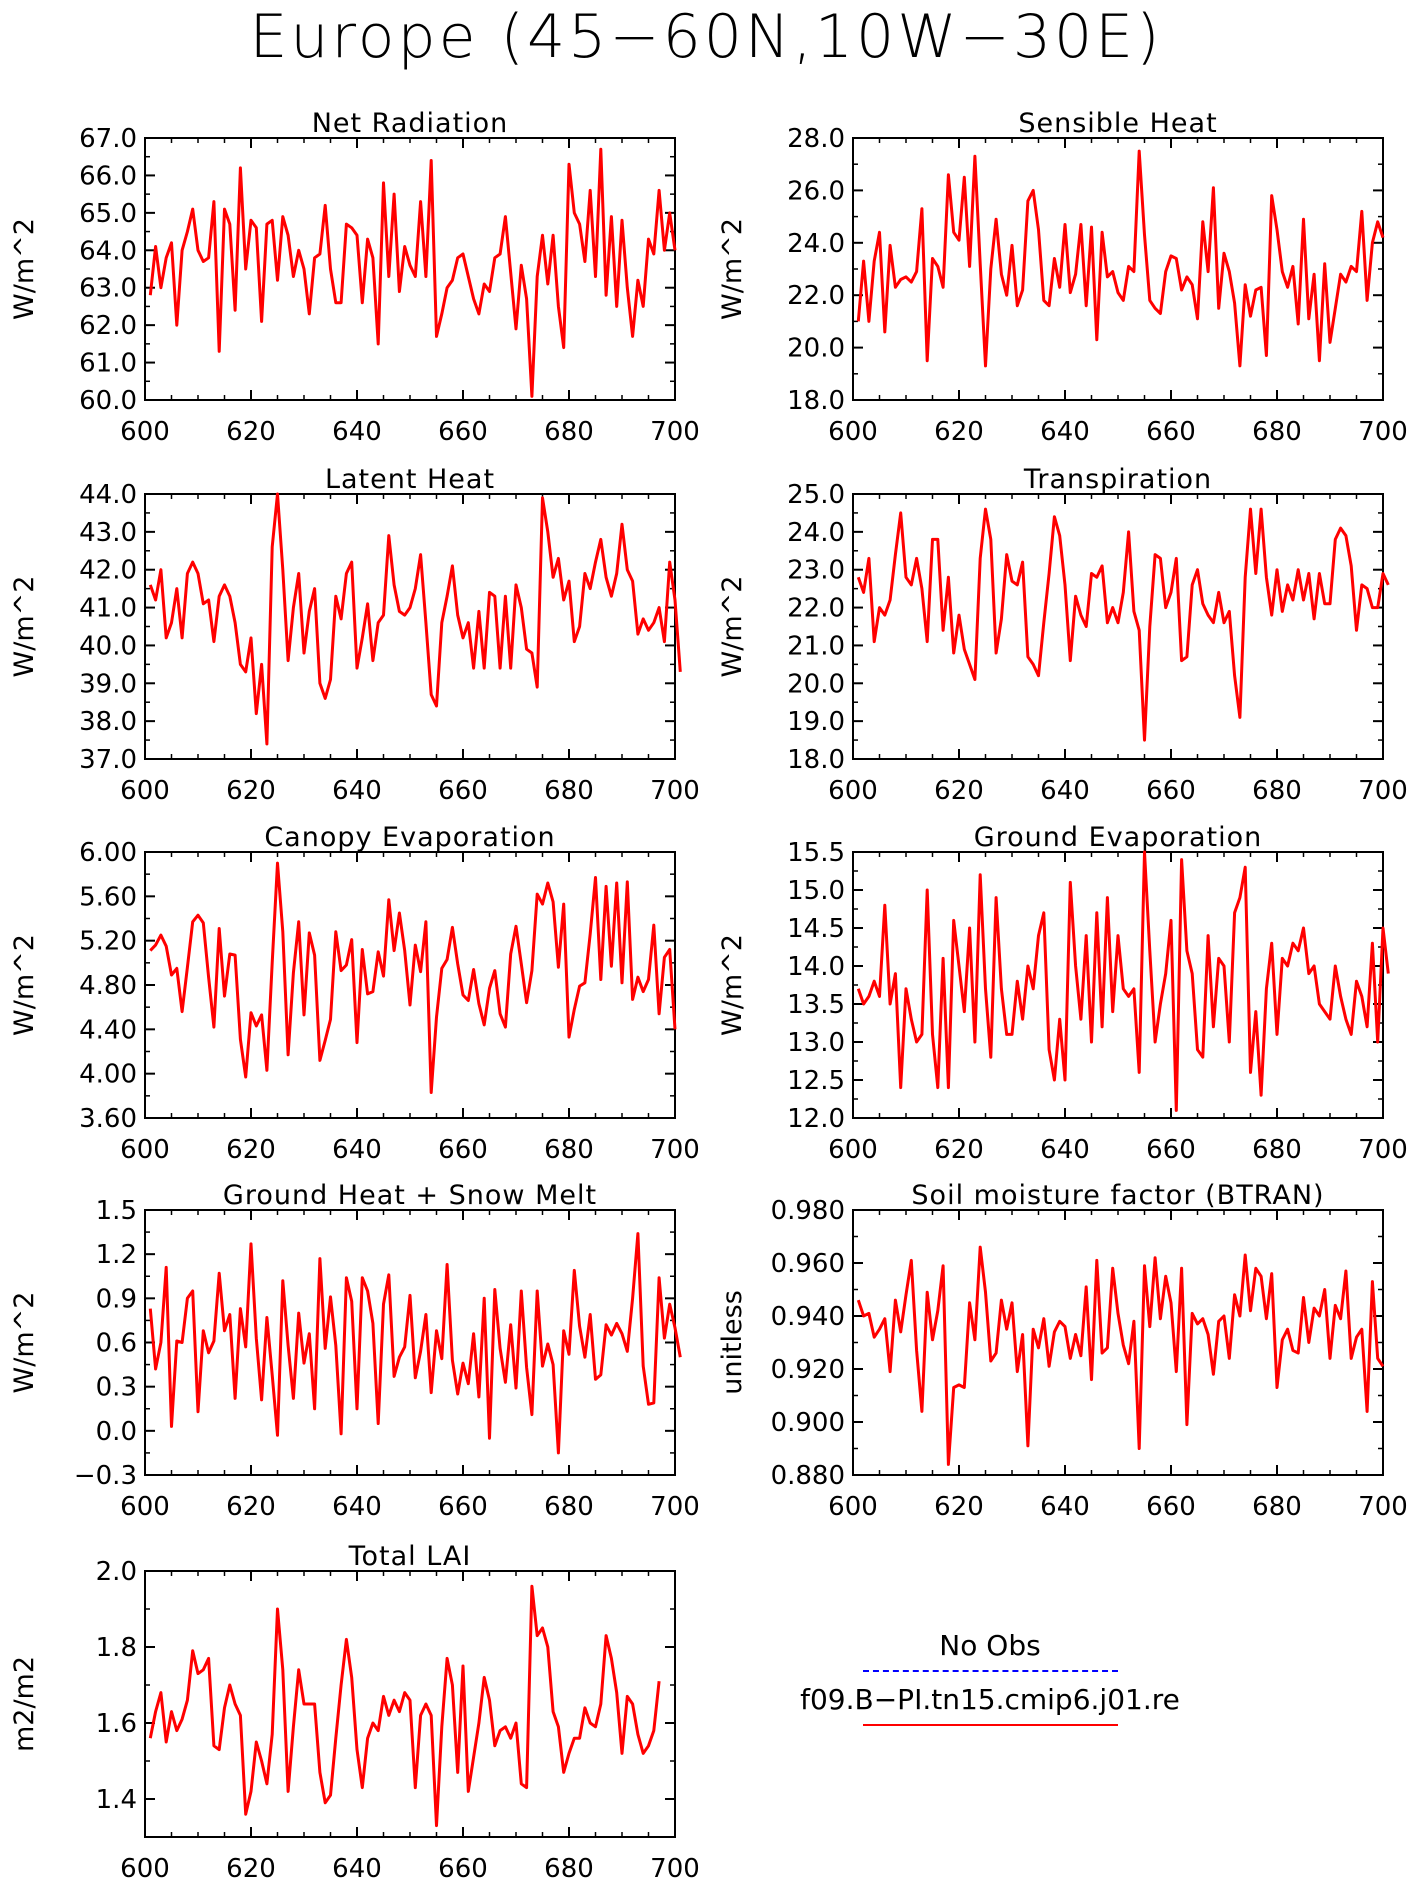 This screenshot has height=1893, width=1412. I want to click on panel-title: Canopy Evaporation, so click(409, 837).